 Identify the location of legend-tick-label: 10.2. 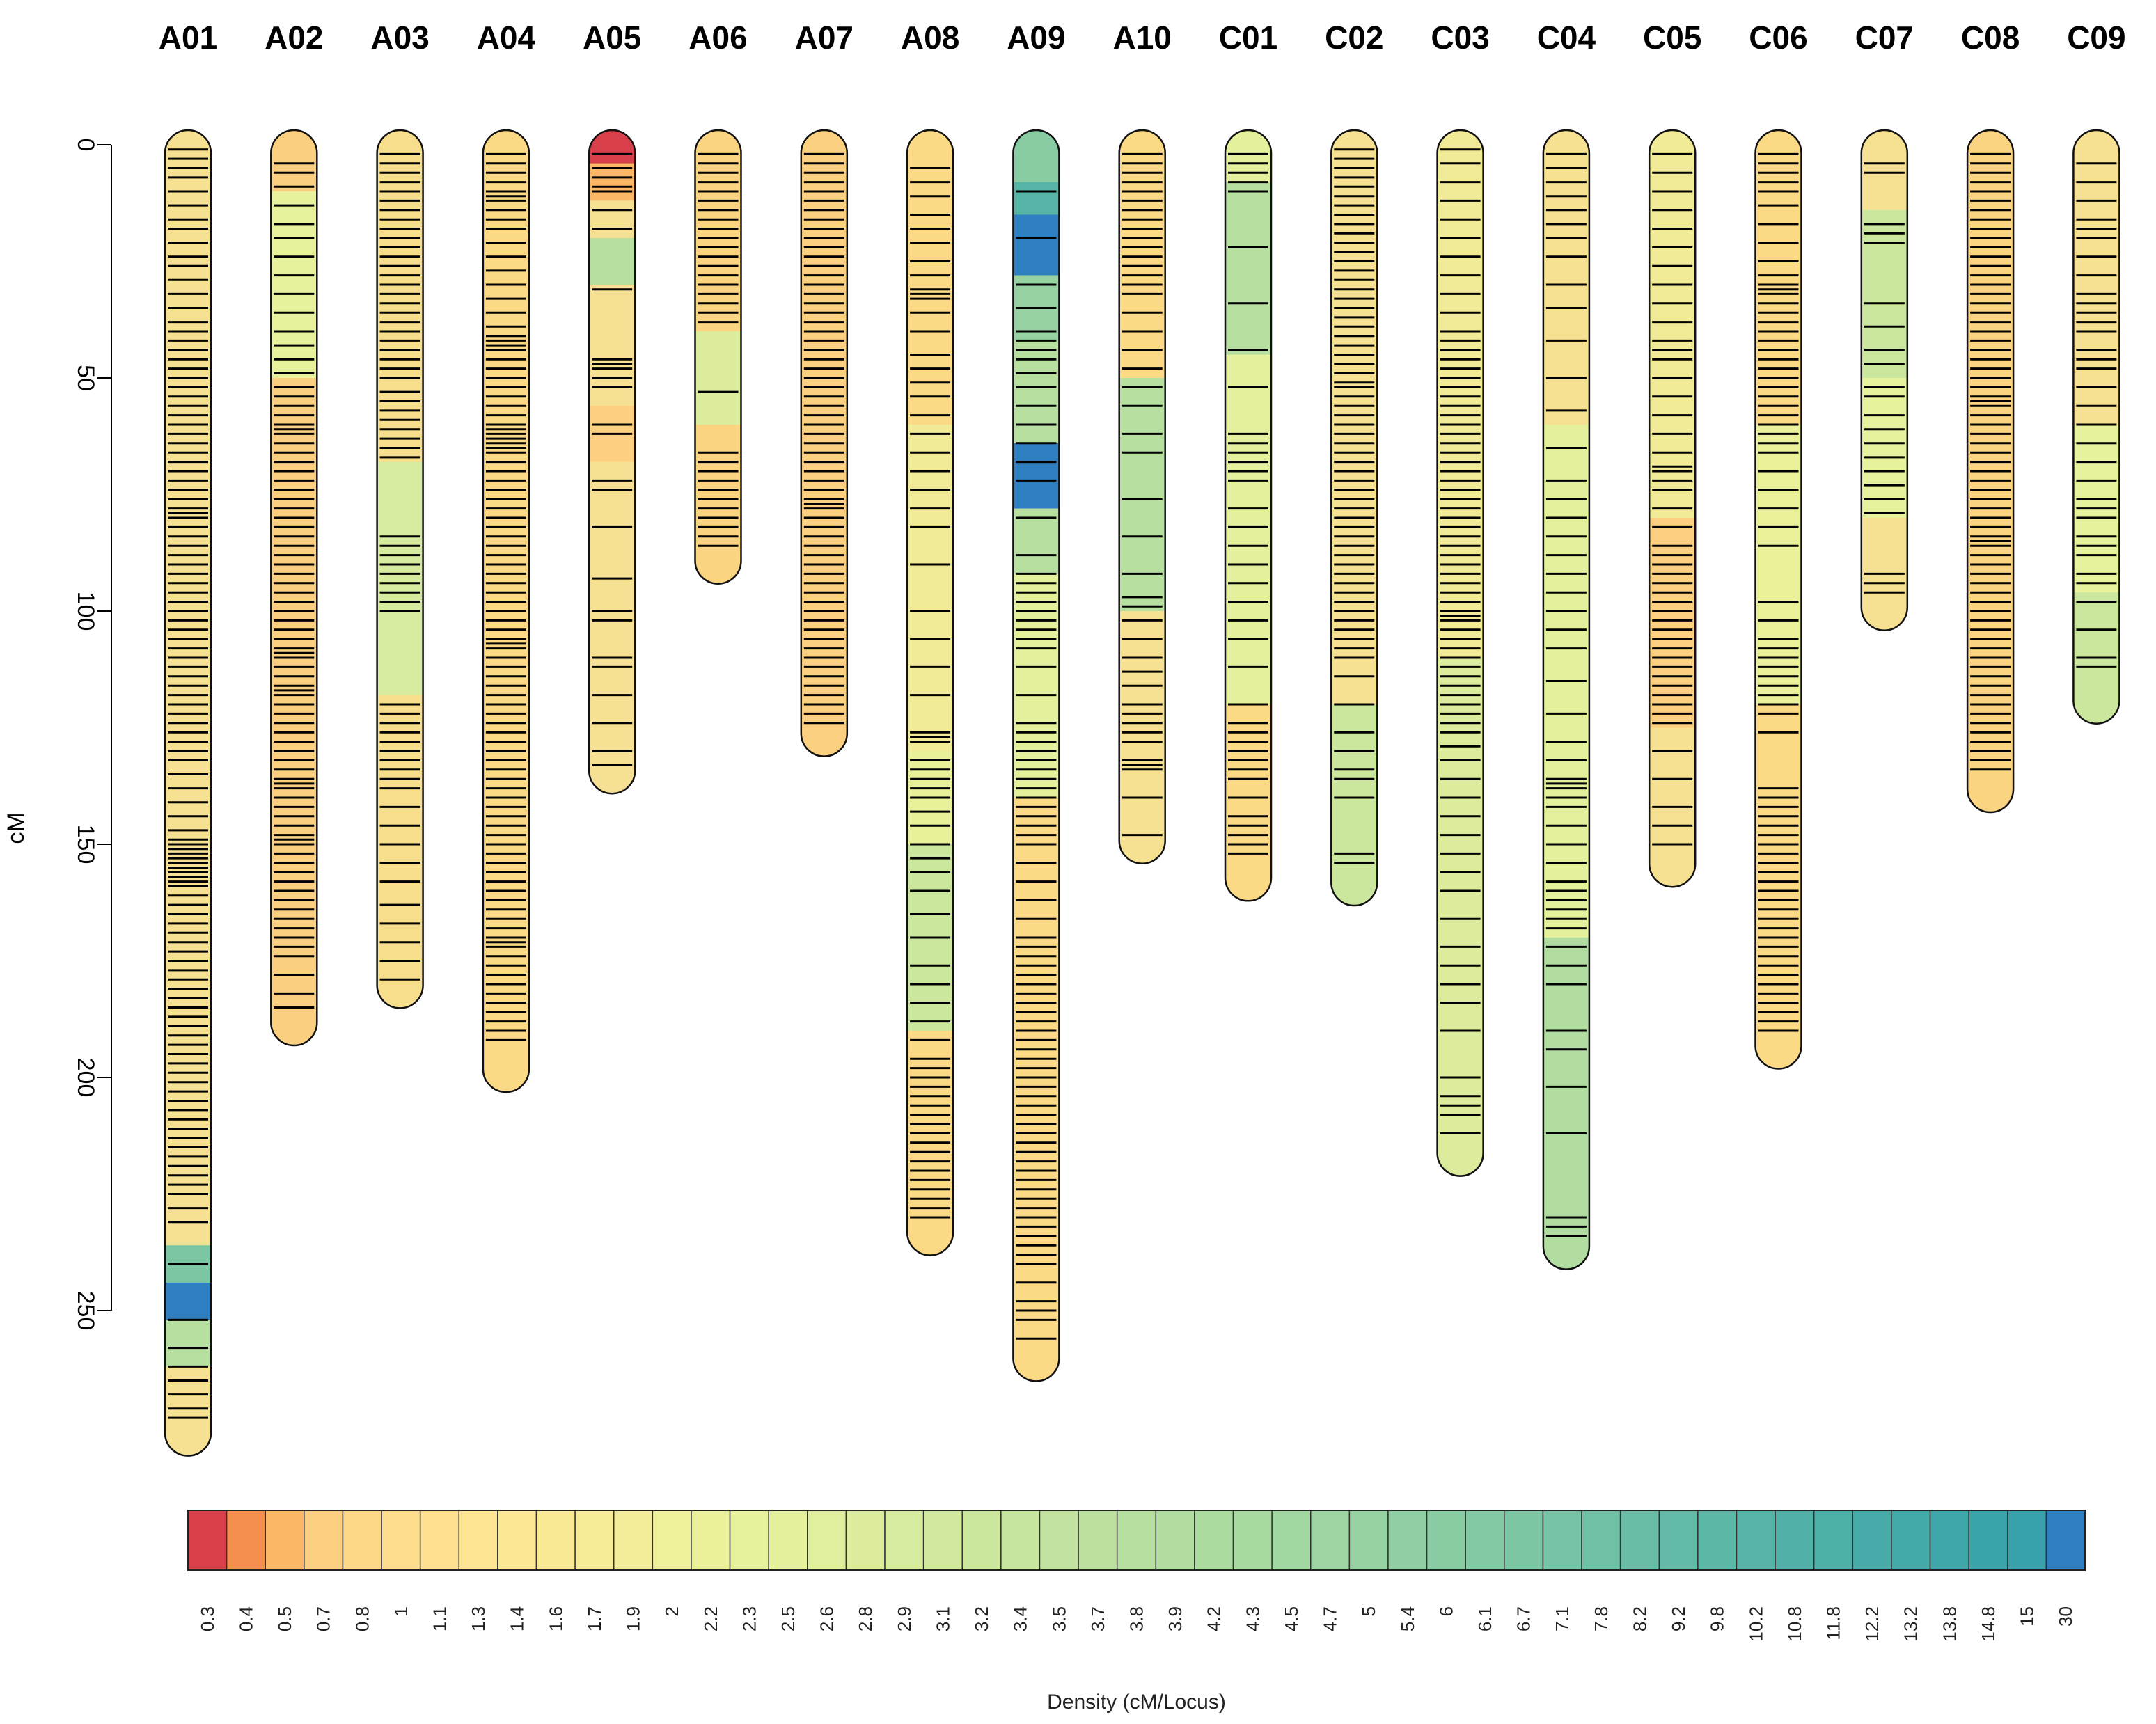
(1755, 1624).